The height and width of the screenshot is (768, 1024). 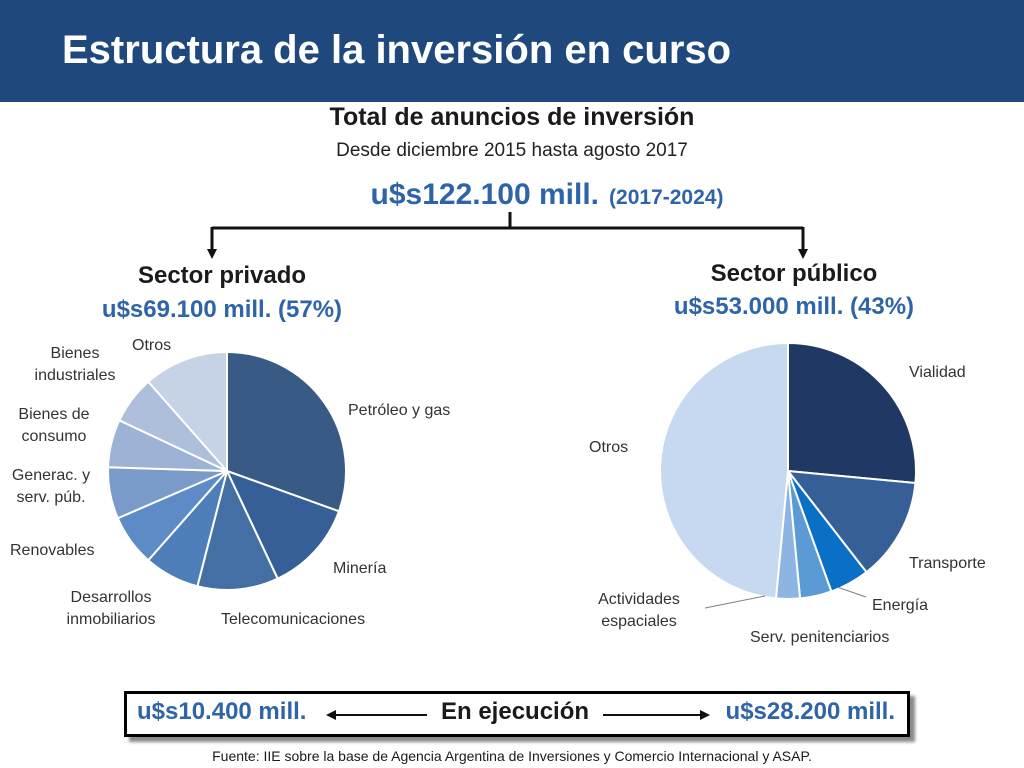 What do you see at coordinates (54, 425) in the screenshot?
I see `private-label-bienes-consumo: Bienes de consumo` at bounding box center [54, 425].